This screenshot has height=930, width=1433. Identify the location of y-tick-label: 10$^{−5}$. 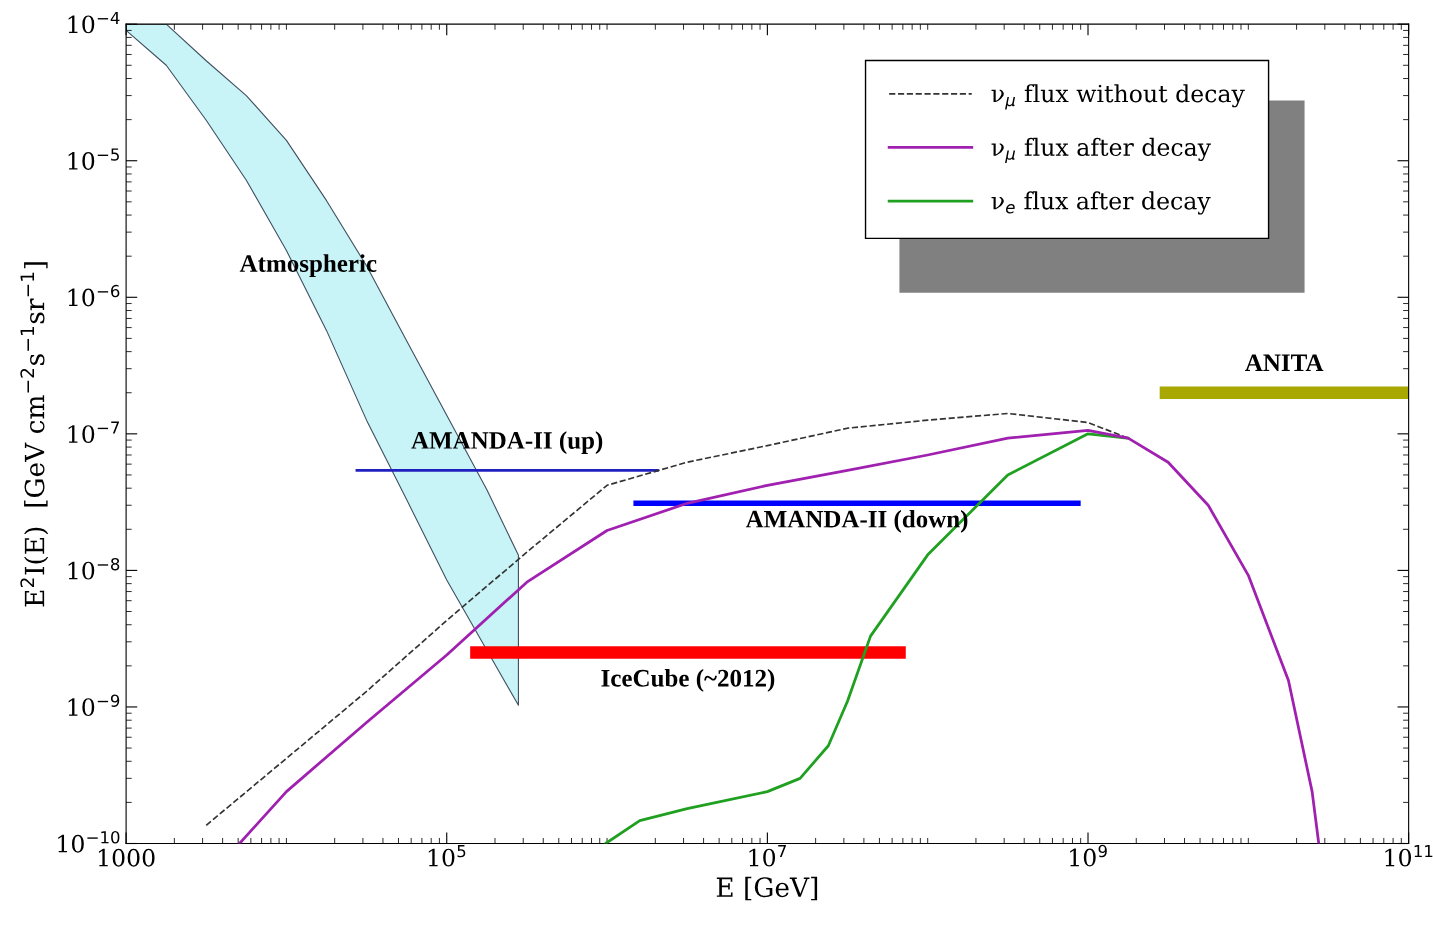
(93, 159).